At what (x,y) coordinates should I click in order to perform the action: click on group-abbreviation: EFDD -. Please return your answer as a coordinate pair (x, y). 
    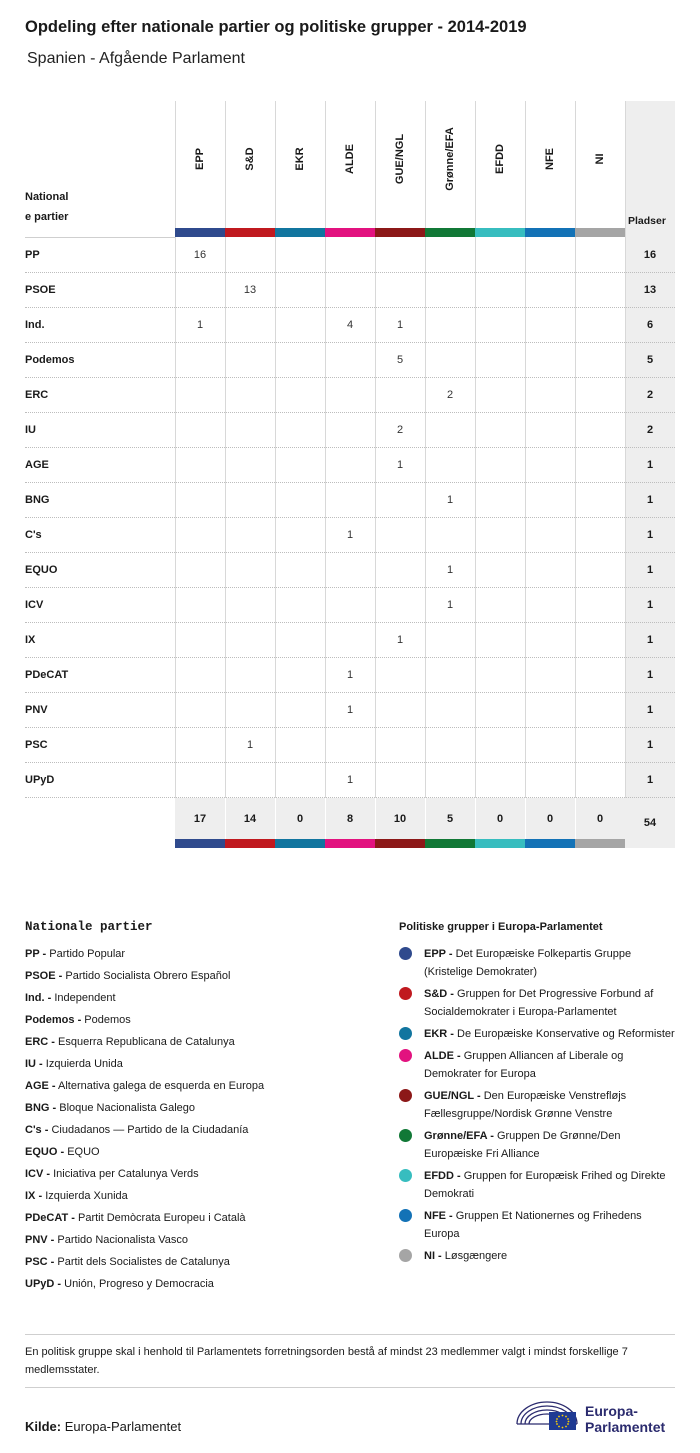
    Looking at the image, I should click on (442, 1176).